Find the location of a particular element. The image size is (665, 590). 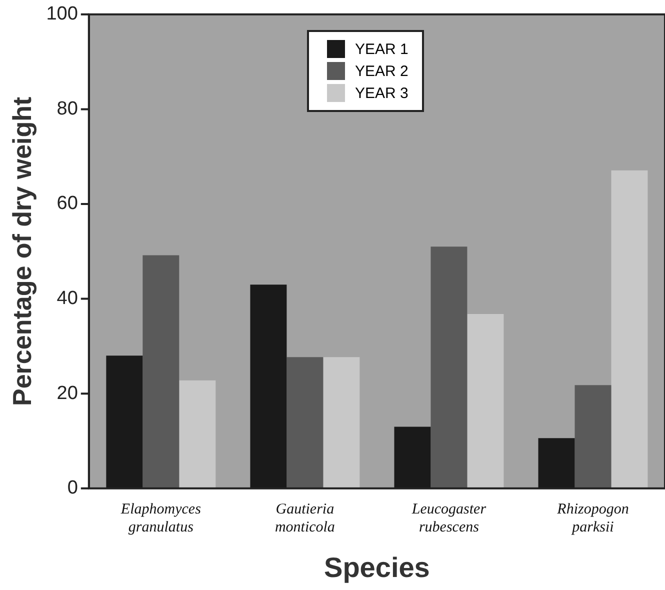

x-axis-title: Species is located at coordinates (377, 567).